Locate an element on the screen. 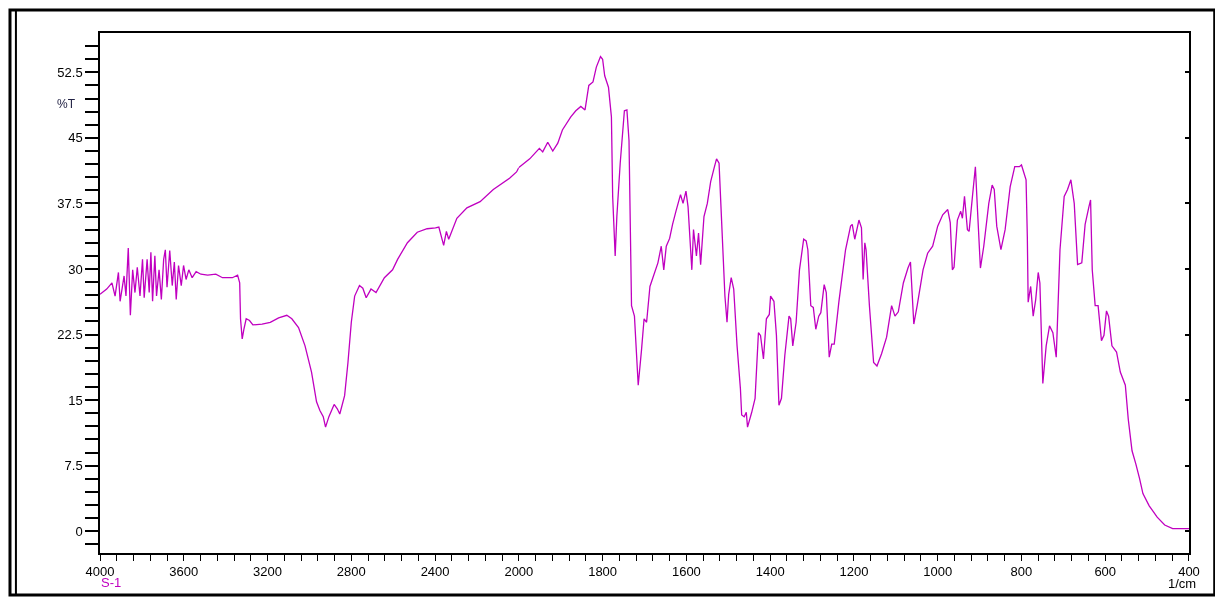 The height and width of the screenshot is (598, 1215). y-axis-title: %T is located at coordinates (66, 104).